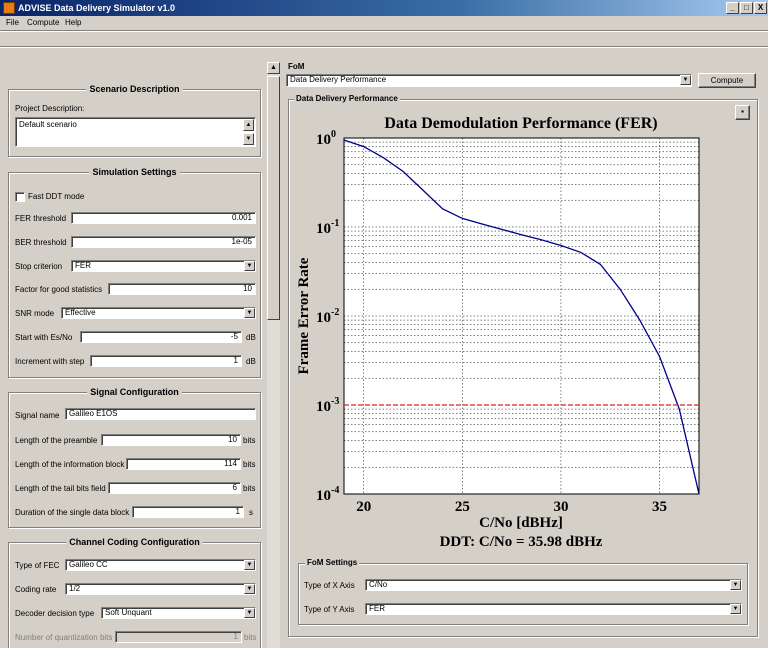 This screenshot has height=648, width=768. Describe the element at coordinates (384, 23) in the screenshot. I see `menu-bar: File Compute Help` at that location.